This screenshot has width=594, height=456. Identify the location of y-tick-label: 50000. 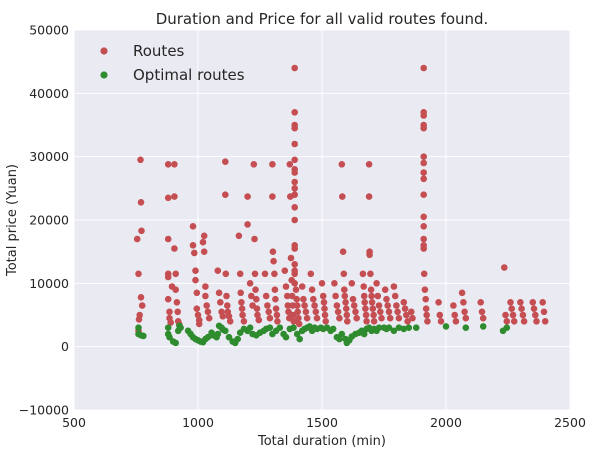
(49, 30).